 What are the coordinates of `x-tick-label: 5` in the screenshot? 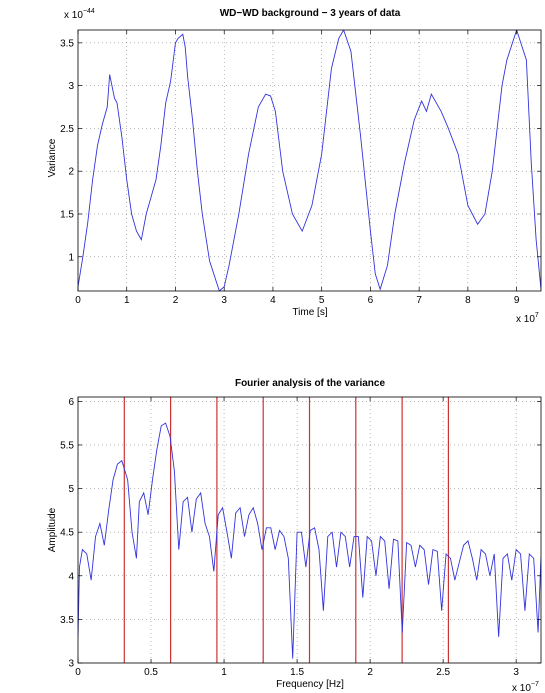 It's located at (322, 300).